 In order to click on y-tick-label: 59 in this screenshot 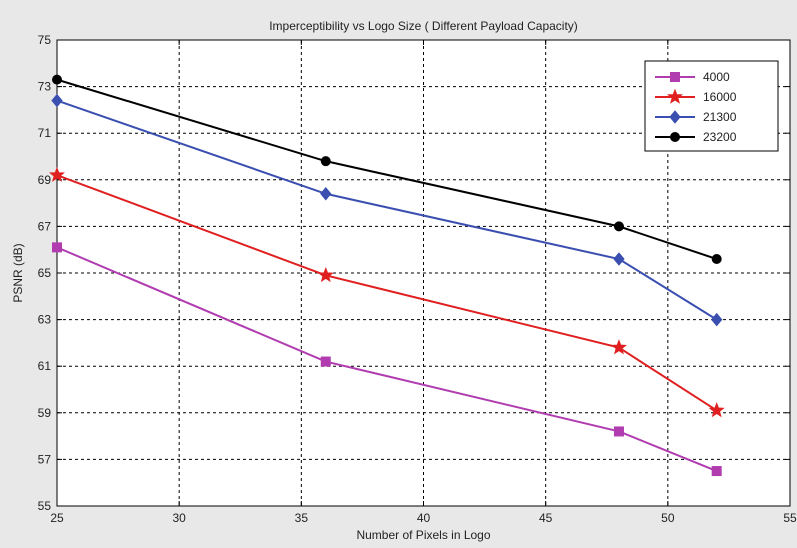, I will do `click(45, 413)`.